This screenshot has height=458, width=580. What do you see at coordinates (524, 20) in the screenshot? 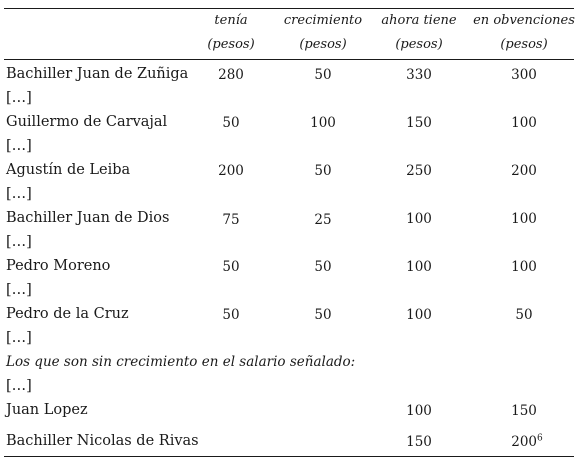
I see `header-obvenciones: en obvenciones` at bounding box center [524, 20].